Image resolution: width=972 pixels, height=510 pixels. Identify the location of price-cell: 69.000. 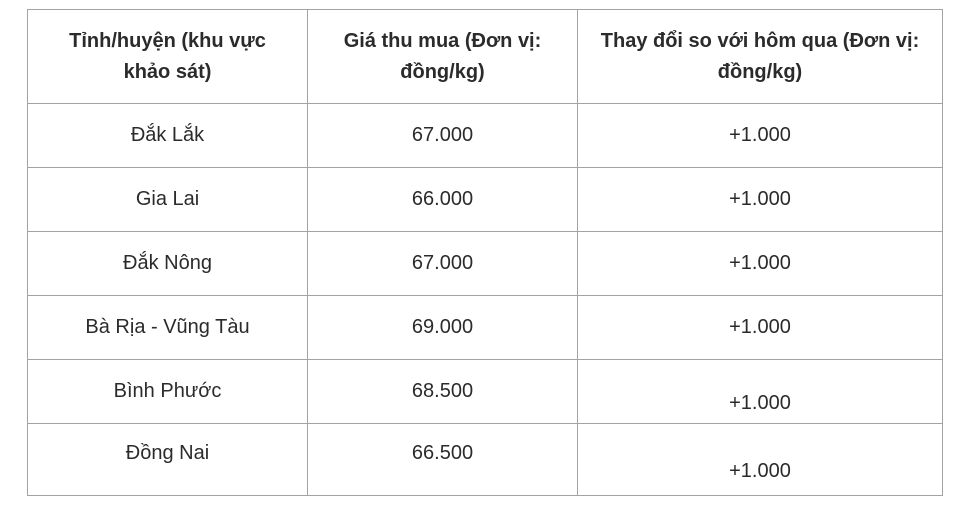
(442, 327).